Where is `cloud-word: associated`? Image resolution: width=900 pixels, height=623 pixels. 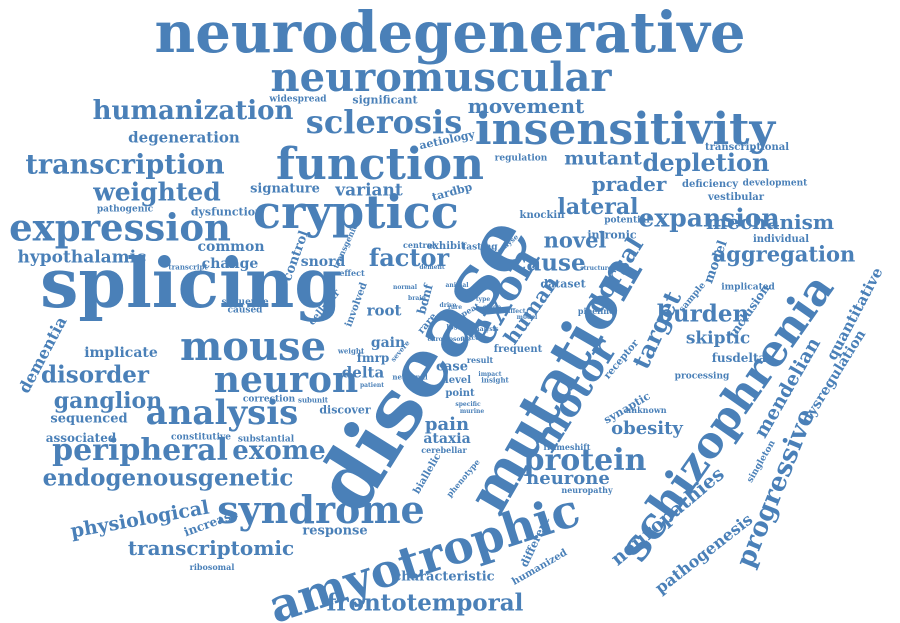 cloud-word: associated is located at coordinates (81, 438).